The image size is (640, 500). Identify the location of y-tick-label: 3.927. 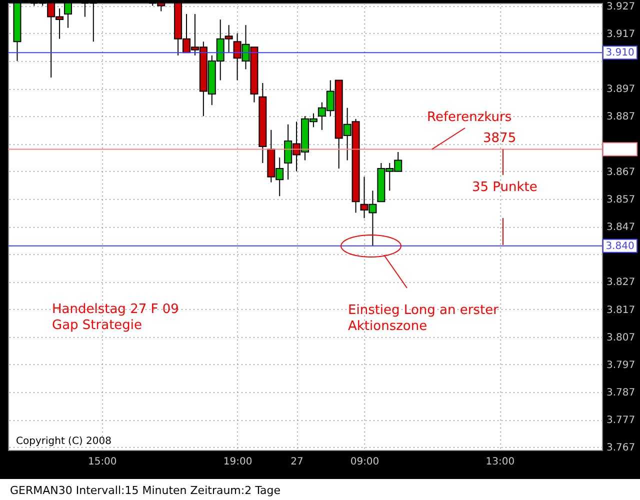
(621, 6).